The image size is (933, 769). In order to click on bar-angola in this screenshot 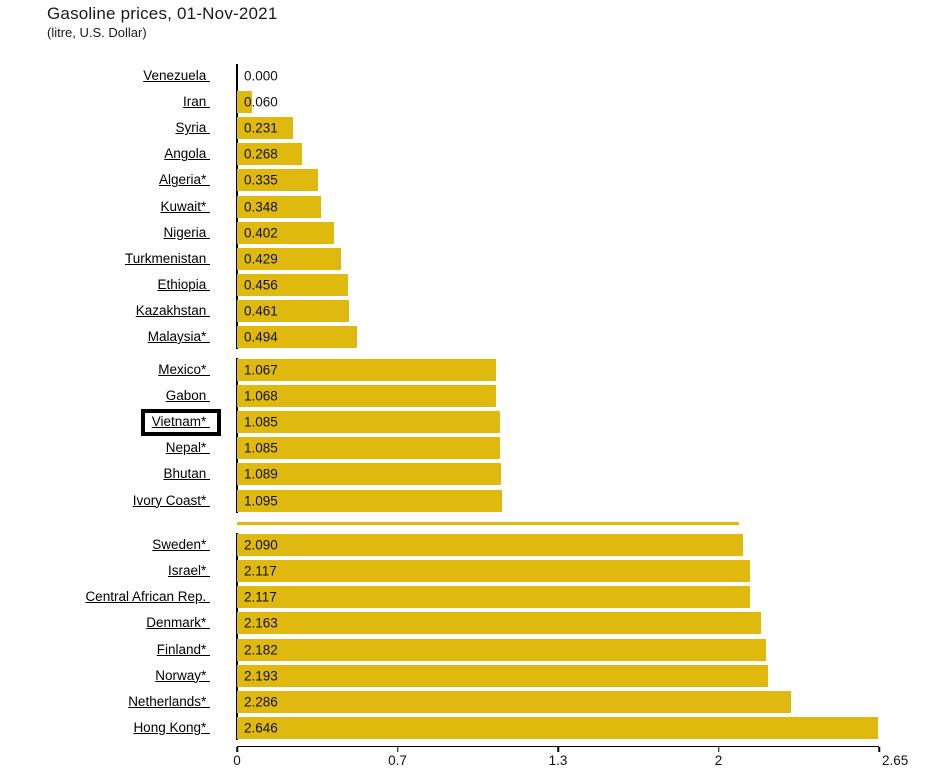, I will do `click(269, 154)`.